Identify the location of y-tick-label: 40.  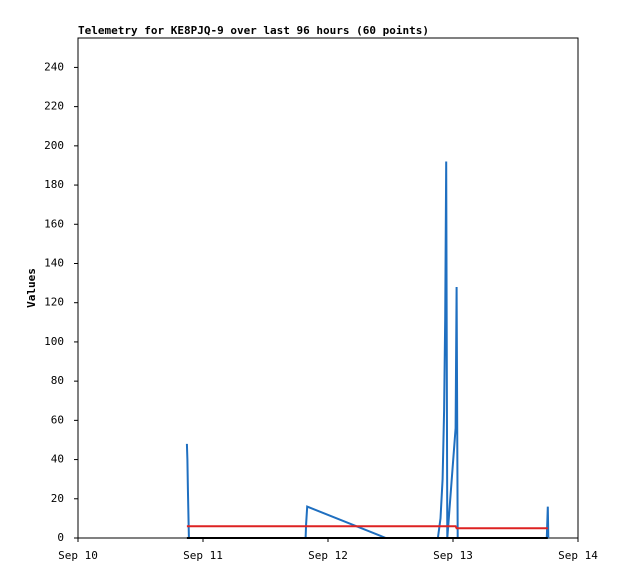
(57, 459).